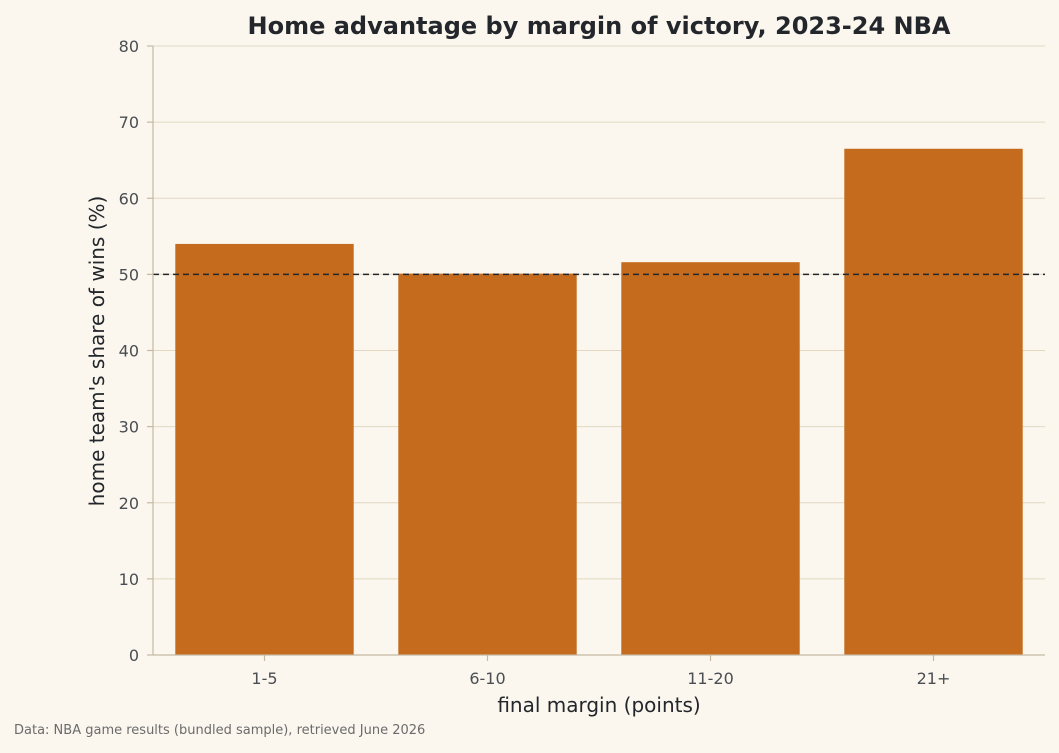  What do you see at coordinates (934, 678) in the screenshot?
I see `x-tick-label: 21+` at bounding box center [934, 678].